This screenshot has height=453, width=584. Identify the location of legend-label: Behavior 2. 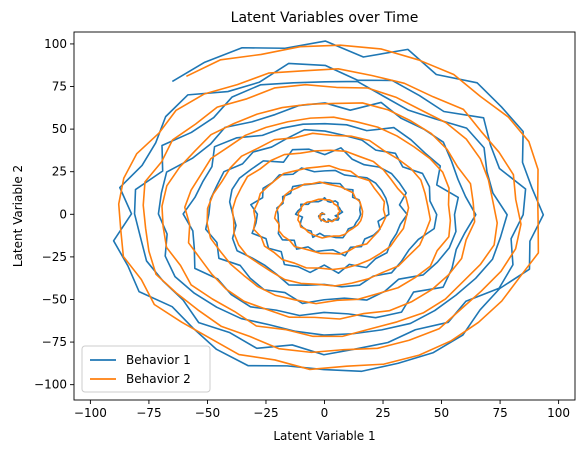
(158, 379).